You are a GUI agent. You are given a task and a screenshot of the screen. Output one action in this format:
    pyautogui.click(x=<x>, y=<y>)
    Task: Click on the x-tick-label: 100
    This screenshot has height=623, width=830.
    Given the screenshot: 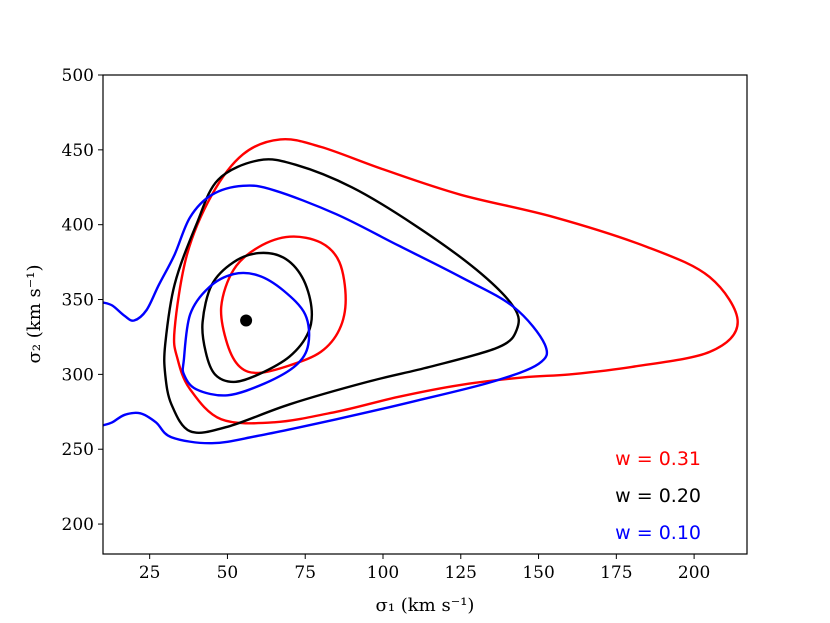 What is the action you would take?
    pyautogui.click(x=383, y=573)
    